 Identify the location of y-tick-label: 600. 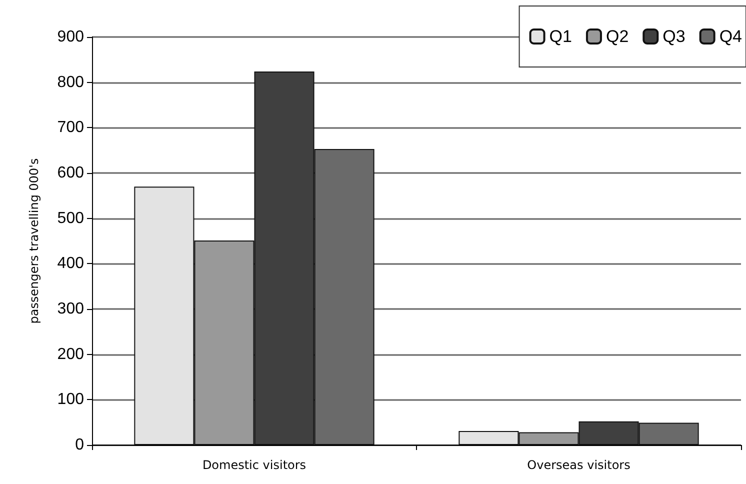
(70, 173).